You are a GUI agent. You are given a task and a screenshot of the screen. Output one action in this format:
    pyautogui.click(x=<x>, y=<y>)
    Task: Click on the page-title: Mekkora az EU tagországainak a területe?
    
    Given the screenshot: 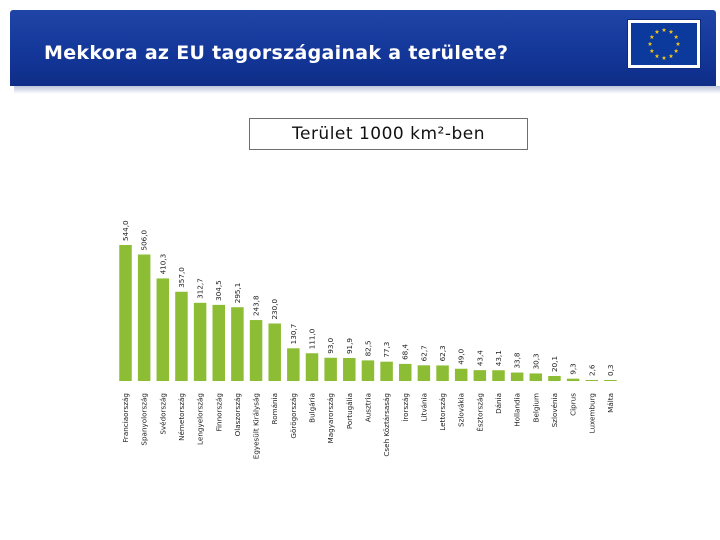 What is the action you would take?
    pyautogui.click(x=276, y=53)
    